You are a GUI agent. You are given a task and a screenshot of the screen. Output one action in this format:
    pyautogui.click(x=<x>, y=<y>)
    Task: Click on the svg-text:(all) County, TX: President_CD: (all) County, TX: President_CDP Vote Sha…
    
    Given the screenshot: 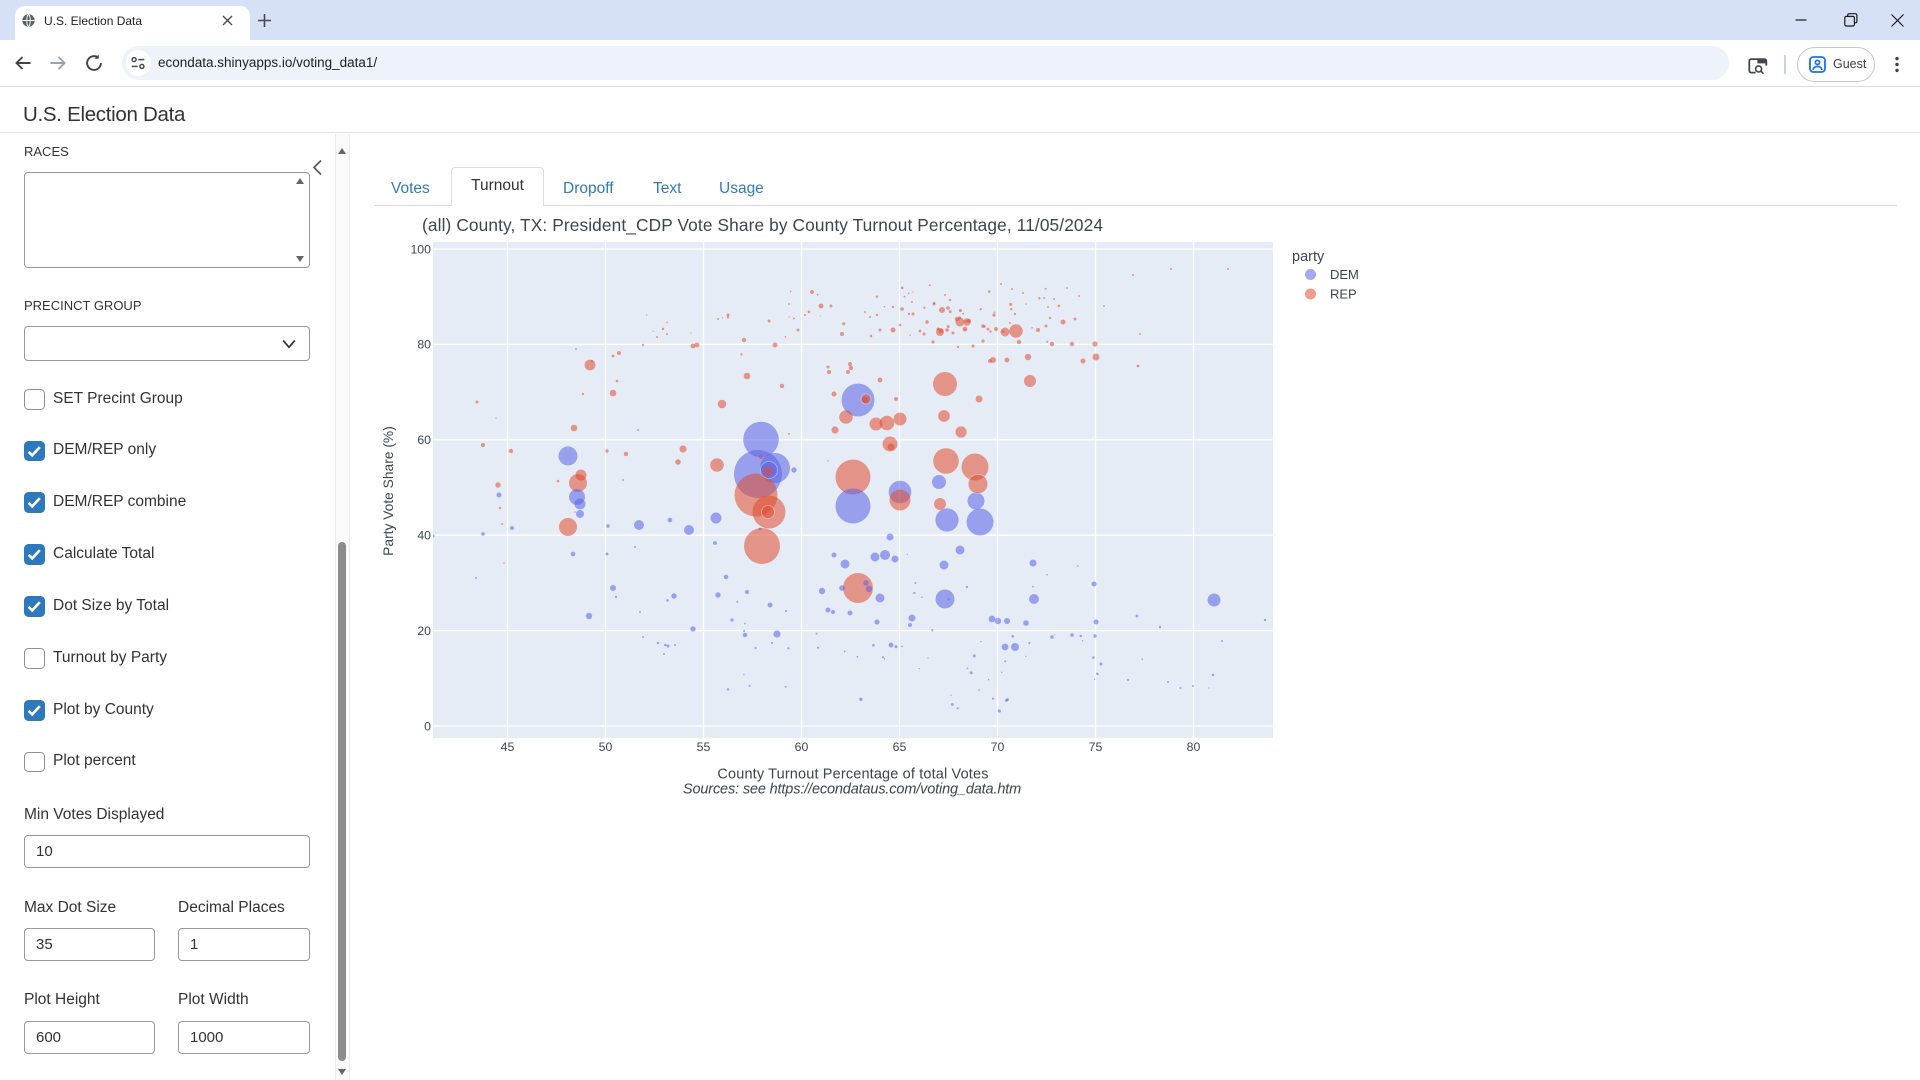 What is the action you would take?
    pyautogui.click(x=762, y=225)
    